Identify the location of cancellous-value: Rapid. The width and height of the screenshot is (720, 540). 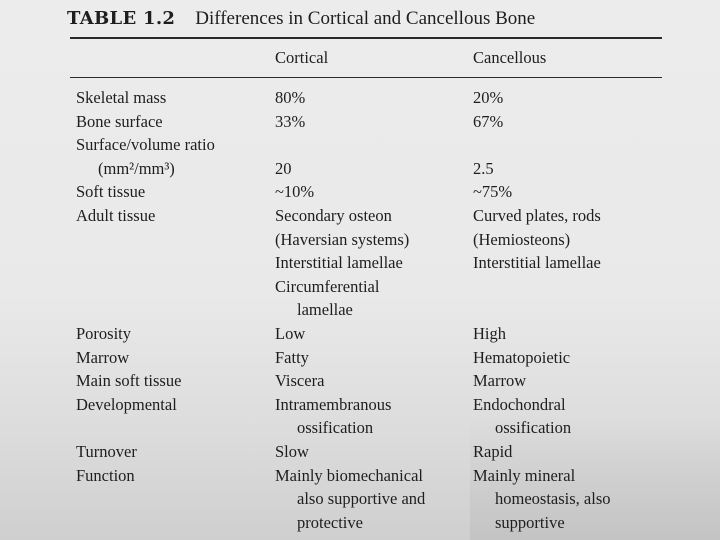
(493, 451).